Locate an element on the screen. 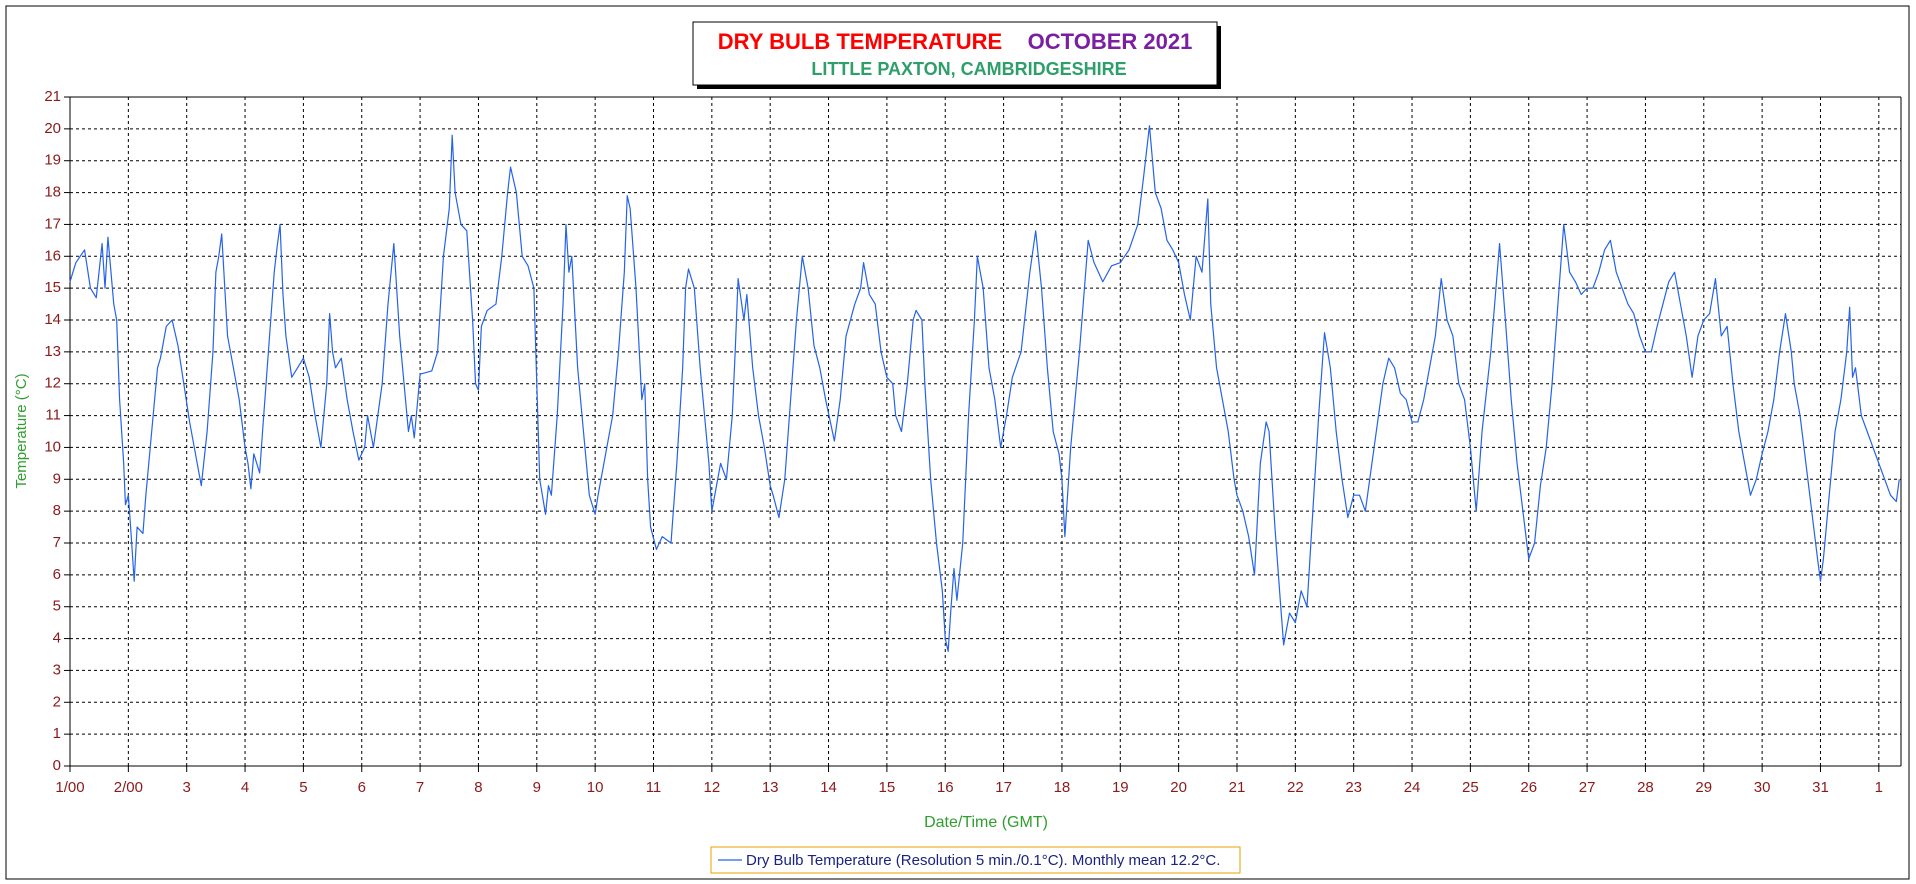 The image size is (1916, 884). chart-subtitle: LITTLE PAXTON, CAMBRIDGESHIRE is located at coordinates (968, 69).